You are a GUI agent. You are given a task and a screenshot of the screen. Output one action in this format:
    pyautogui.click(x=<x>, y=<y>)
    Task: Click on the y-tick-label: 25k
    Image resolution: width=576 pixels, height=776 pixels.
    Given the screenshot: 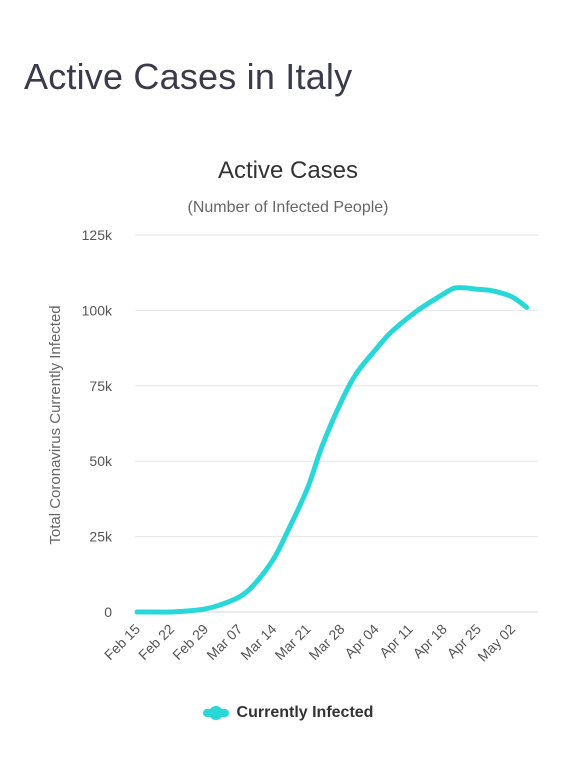 What is the action you would take?
    pyautogui.click(x=101, y=537)
    